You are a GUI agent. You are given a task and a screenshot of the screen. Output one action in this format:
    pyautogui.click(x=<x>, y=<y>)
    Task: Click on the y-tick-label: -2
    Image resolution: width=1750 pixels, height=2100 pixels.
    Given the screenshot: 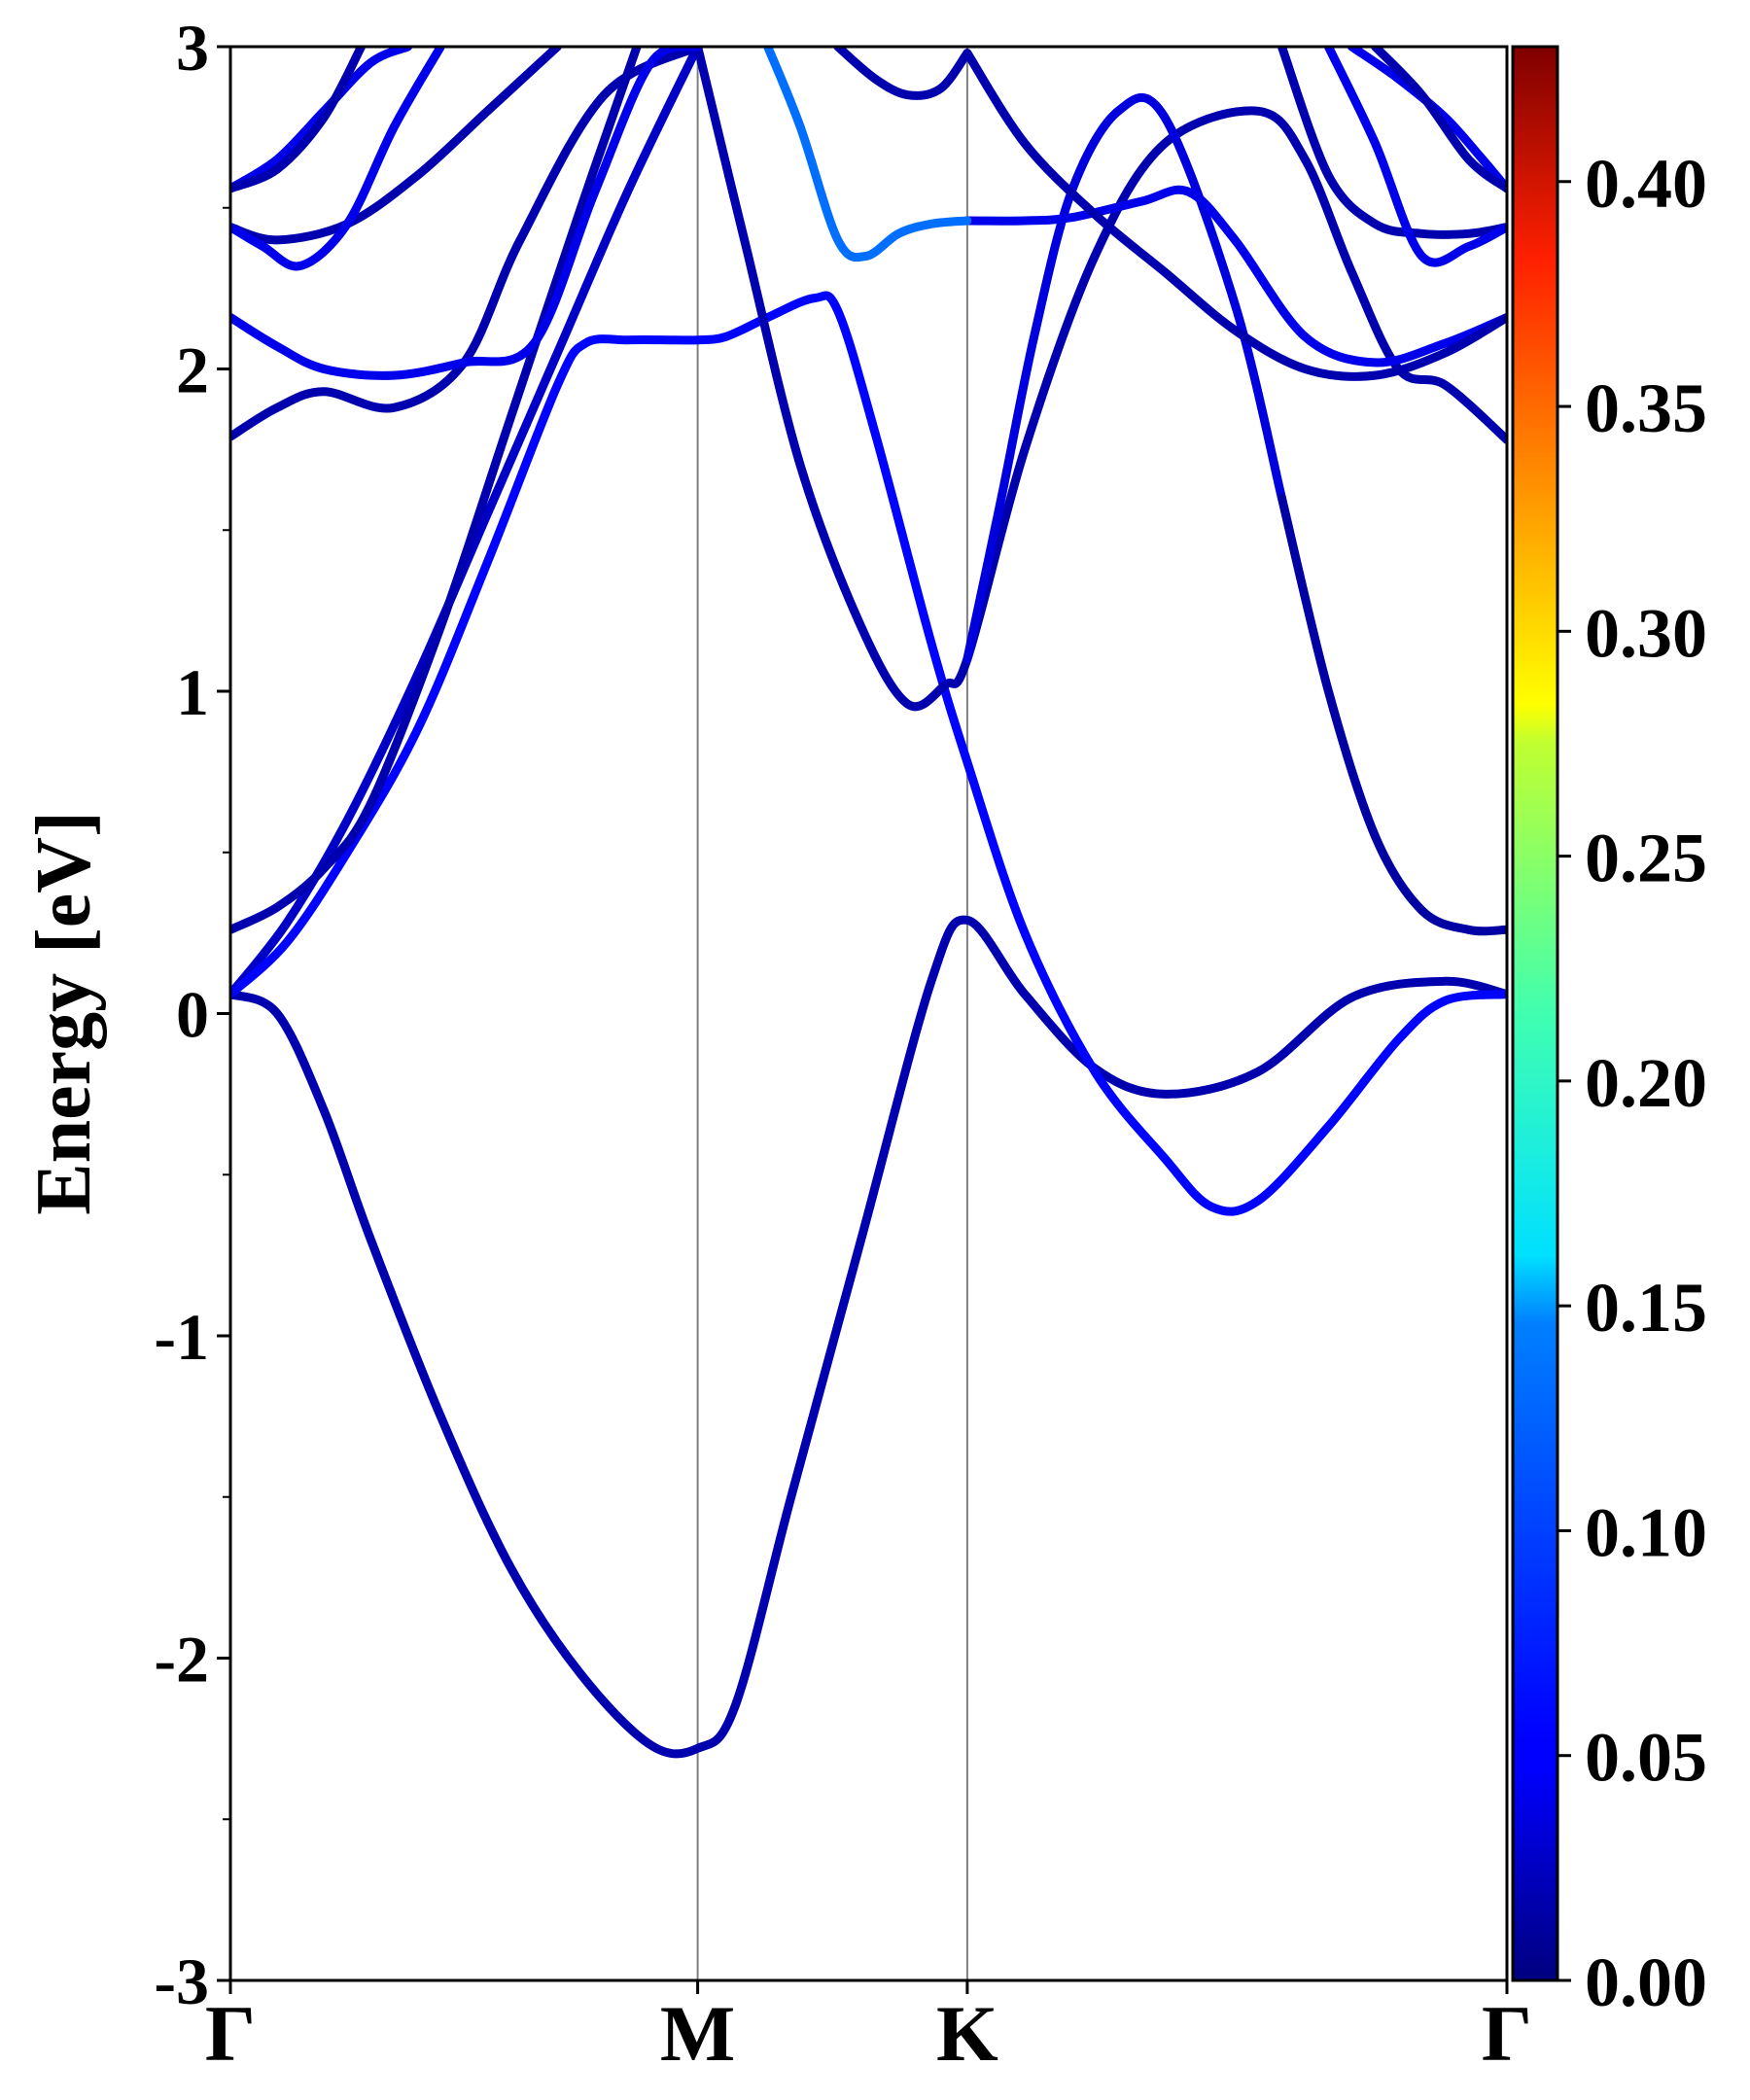 What is the action you would take?
    pyautogui.click(x=181, y=1660)
    